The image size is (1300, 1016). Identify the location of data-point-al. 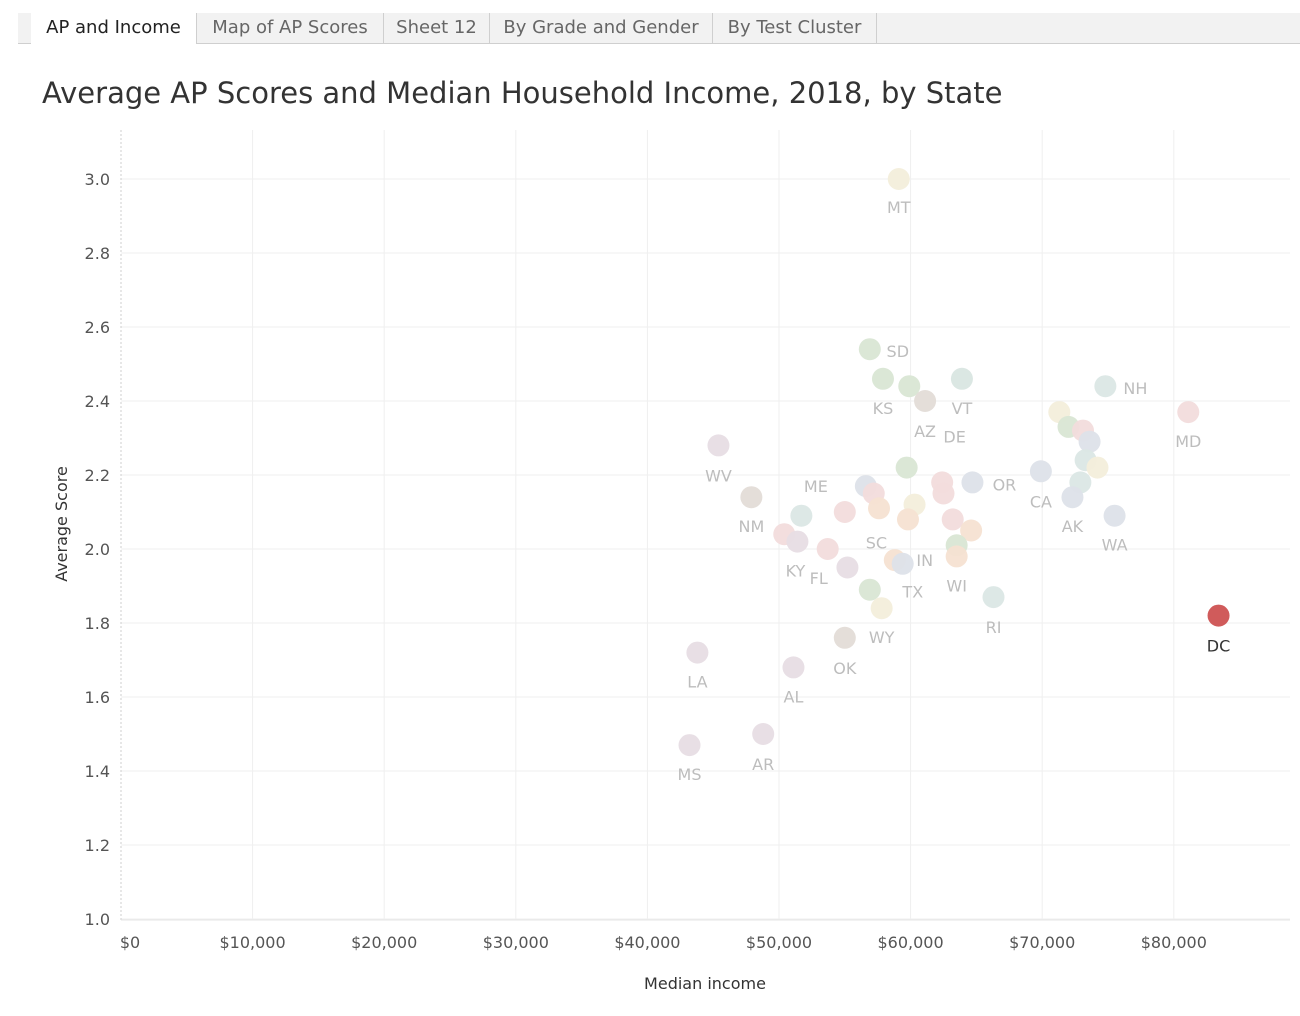
(793, 667).